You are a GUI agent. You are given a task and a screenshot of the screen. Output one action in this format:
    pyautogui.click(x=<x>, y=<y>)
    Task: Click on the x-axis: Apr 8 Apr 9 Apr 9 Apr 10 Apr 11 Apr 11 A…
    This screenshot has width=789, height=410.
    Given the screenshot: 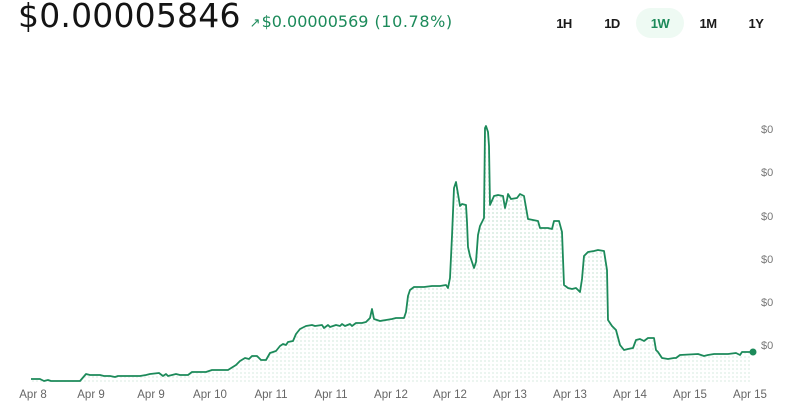 What is the action you would take?
    pyautogui.click(x=394, y=397)
    